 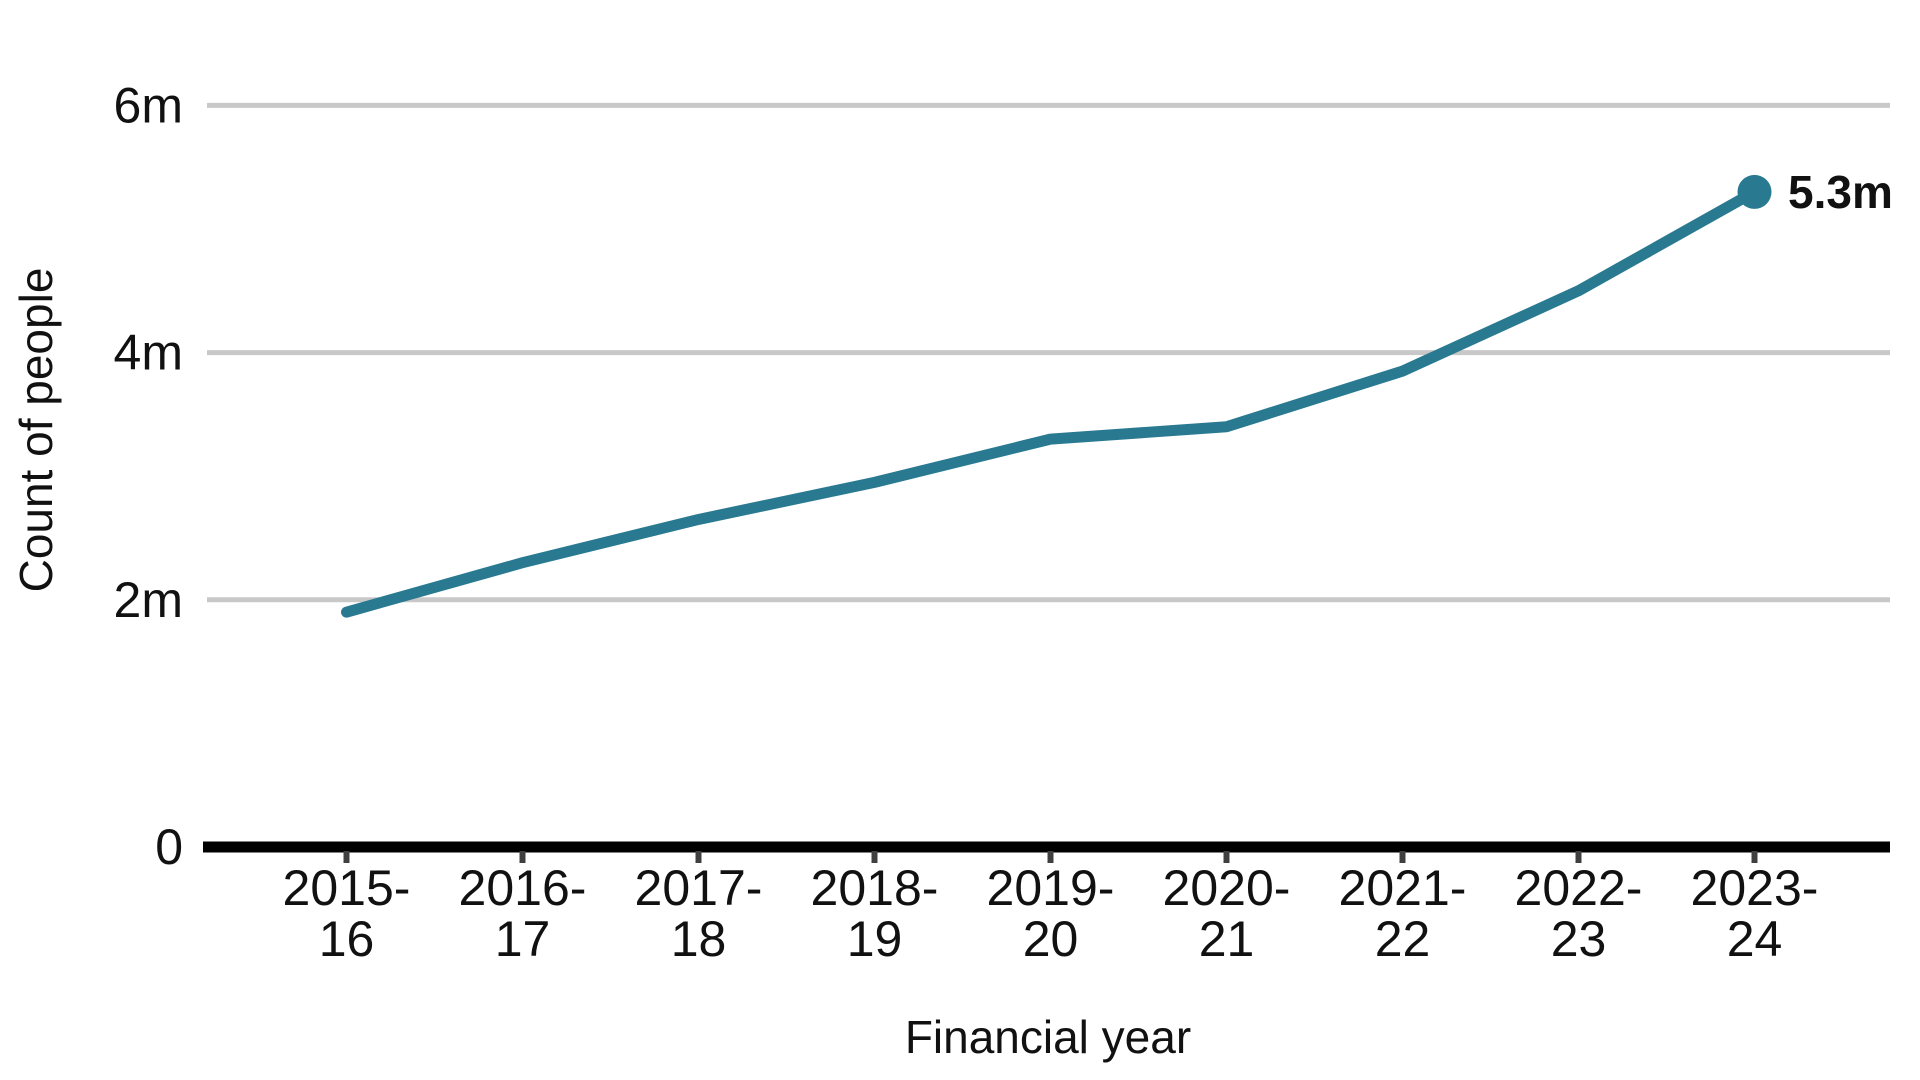 What do you see at coordinates (1051, 888) in the screenshot?
I see `x-tick-label-line1: 2019-` at bounding box center [1051, 888].